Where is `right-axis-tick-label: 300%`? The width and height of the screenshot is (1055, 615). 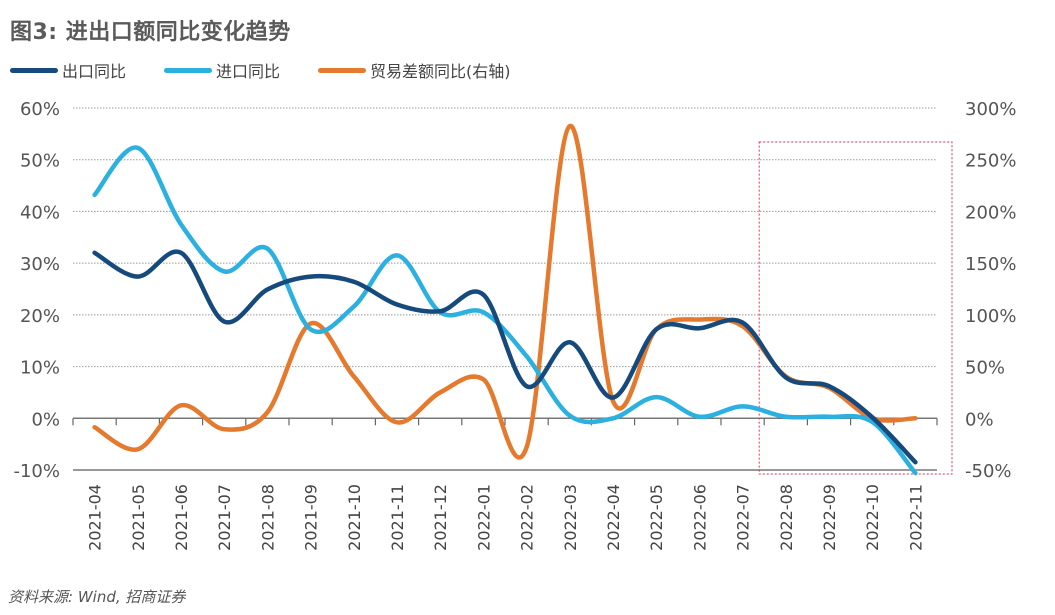
right-axis-tick-label: 300% is located at coordinates (990, 109).